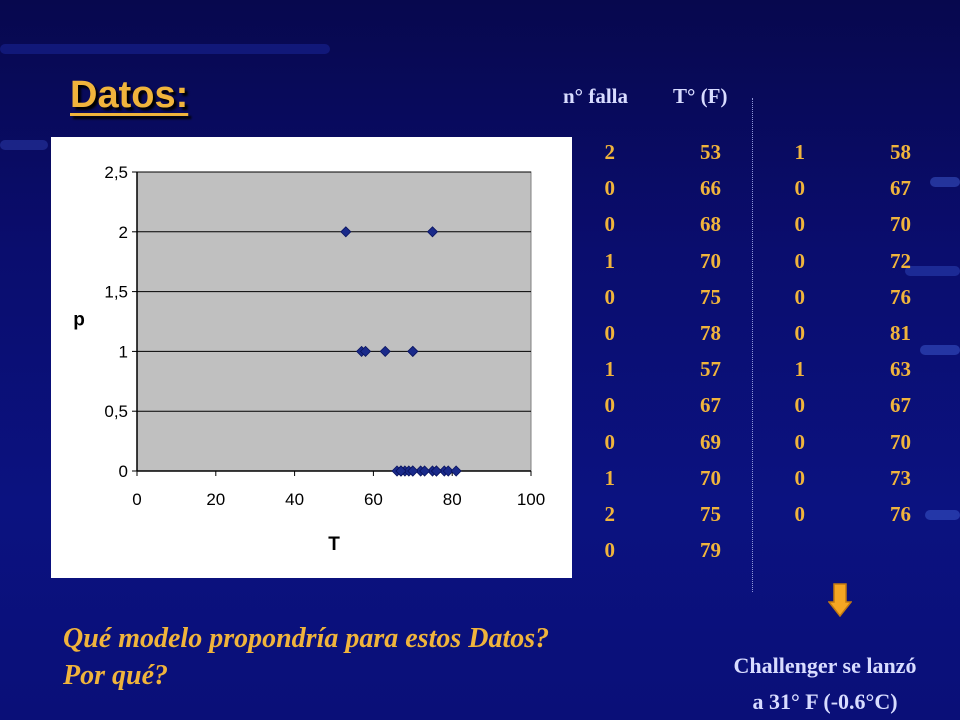 The width and height of the screenshot is (960, 720). What do you see at coordinates (334, 544) in the screenshot?
I see `x-axis-label: T` at bounding box center [334, 544].